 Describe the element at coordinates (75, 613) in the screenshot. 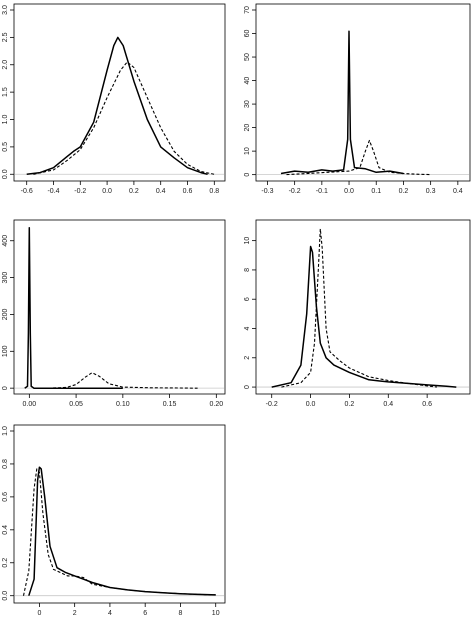

I see `x-tick-label: 2` at that location.